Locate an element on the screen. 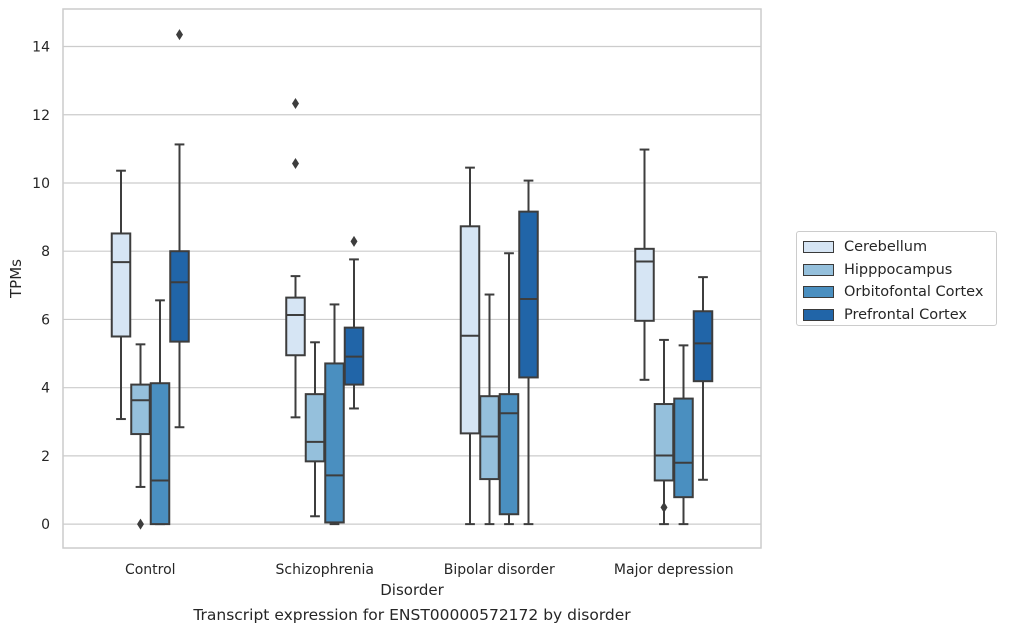 The width and height of the screenshot is (1009, 634). x-tick-label: Schizophrenia is located at coordinates (325, 570).